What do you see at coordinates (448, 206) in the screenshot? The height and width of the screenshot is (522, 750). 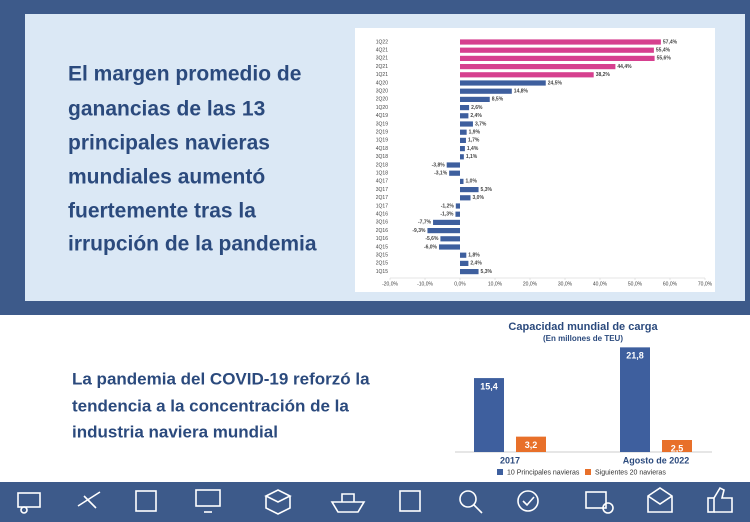 I see `value-label: -1,2%` at bounding box center [448, 206].